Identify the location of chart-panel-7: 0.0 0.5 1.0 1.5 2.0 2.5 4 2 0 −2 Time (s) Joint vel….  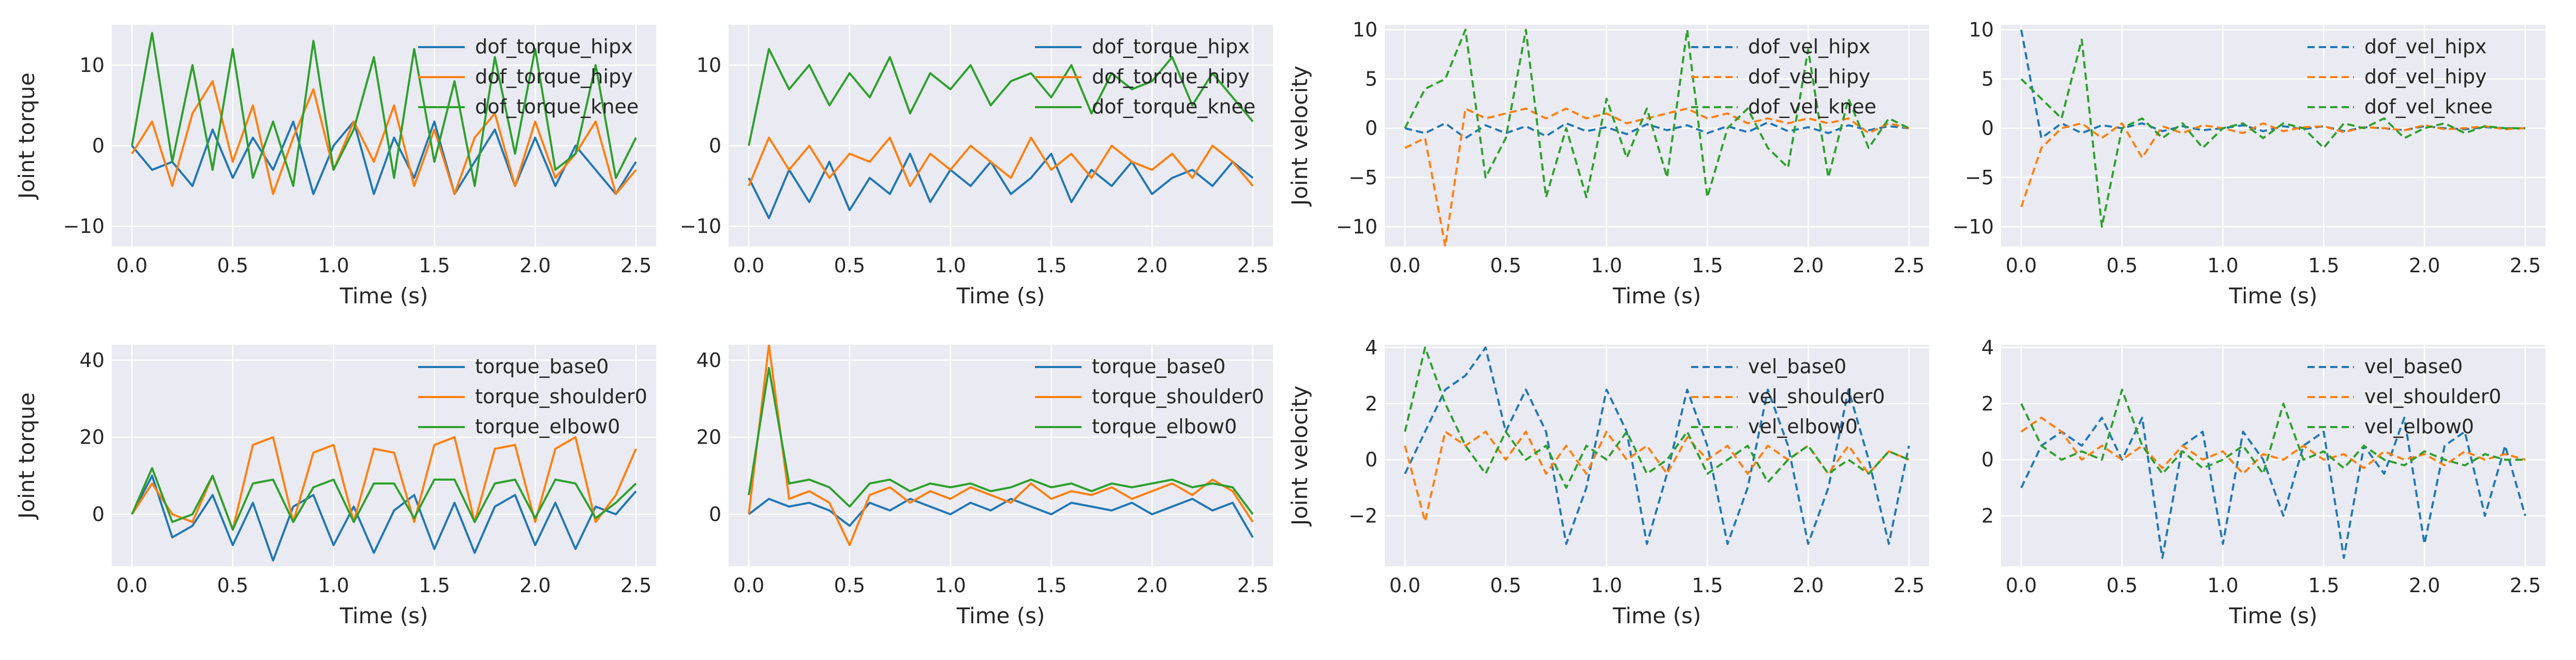
(1608, 482).